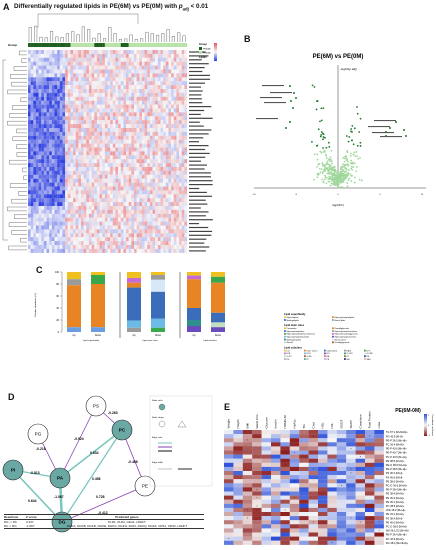 Image resolution: width=436 pixels, height=550 pixels. I want to click on c-bar-label: Down, so click(158, 335).